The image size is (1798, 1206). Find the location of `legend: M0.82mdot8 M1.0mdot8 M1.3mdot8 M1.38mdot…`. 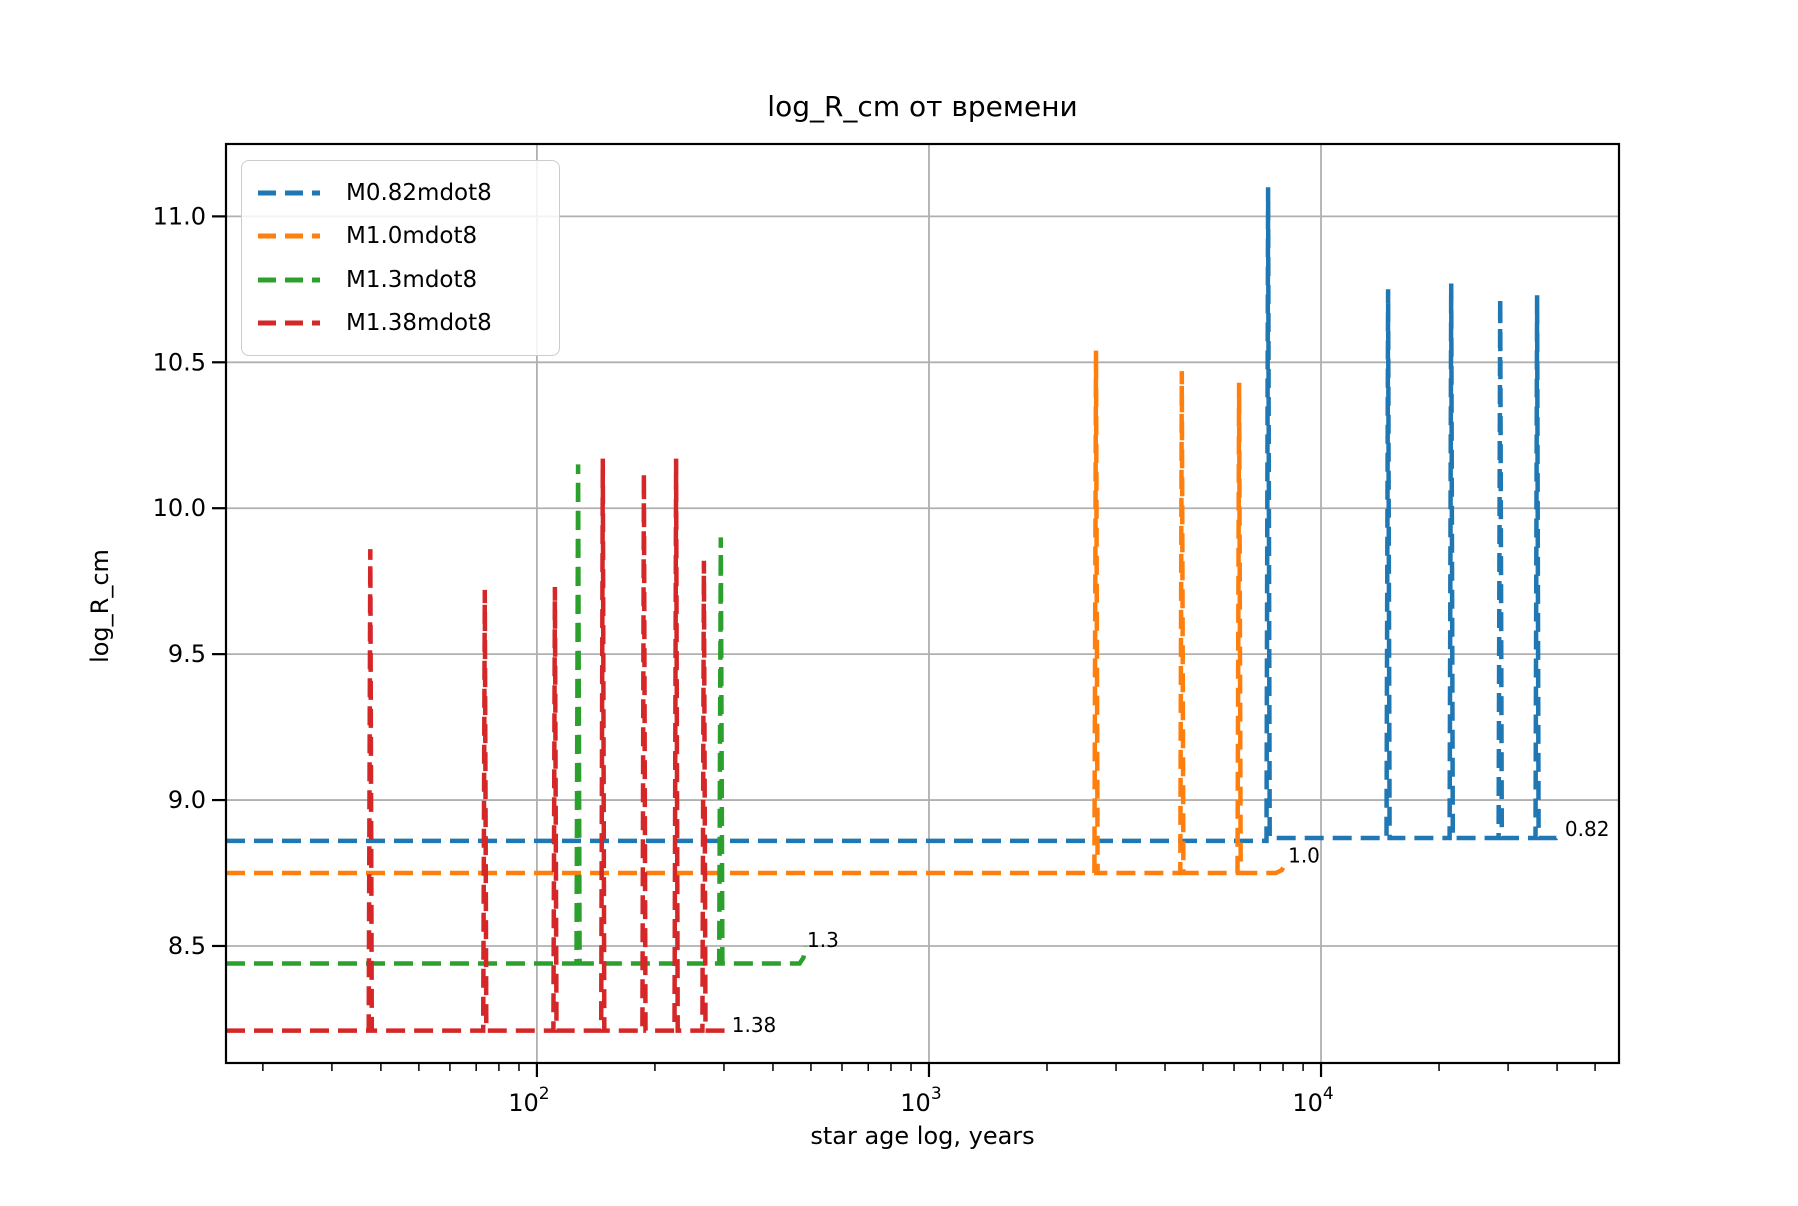

legend: M0.82mdot8 M1.0mdot8 M1.3mdot8 M1.38mdot… is located at coordinates (400, 258).